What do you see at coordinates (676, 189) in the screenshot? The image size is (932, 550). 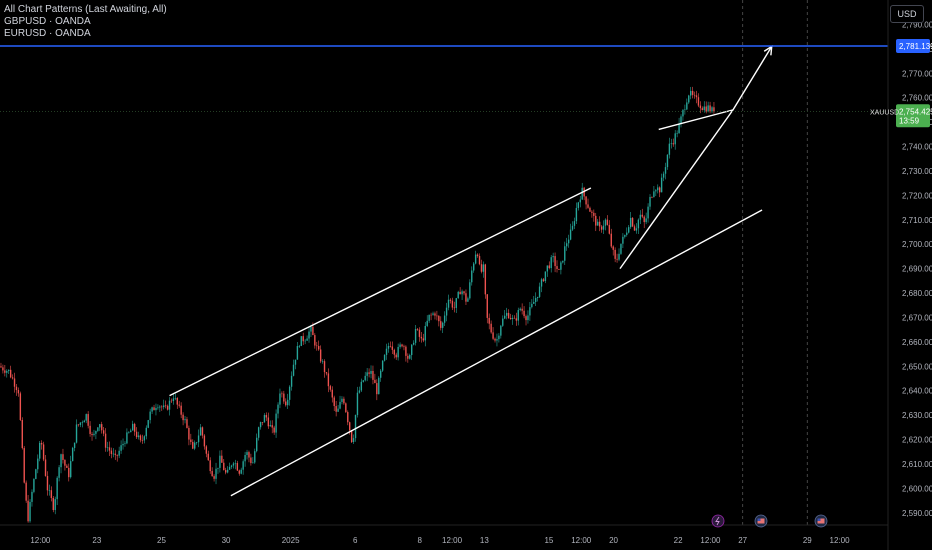 I see `trendline` at bounding box center [676, 189].